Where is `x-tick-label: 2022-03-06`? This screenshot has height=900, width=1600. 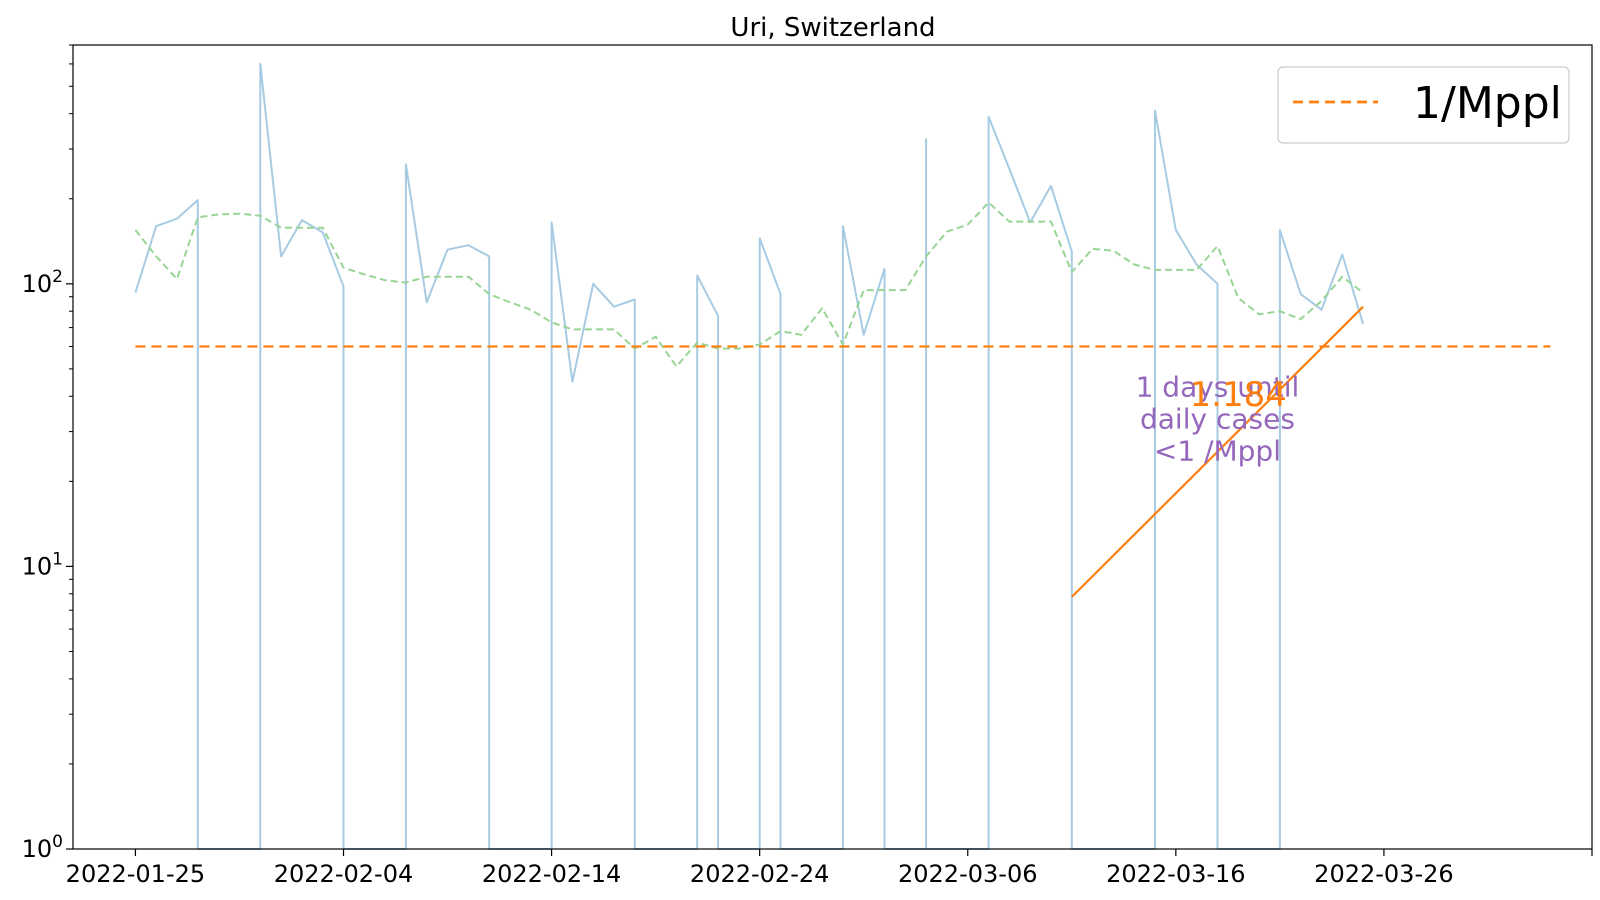
x-tick-label: 2022-03-06 is located at coordinates (967, 874).